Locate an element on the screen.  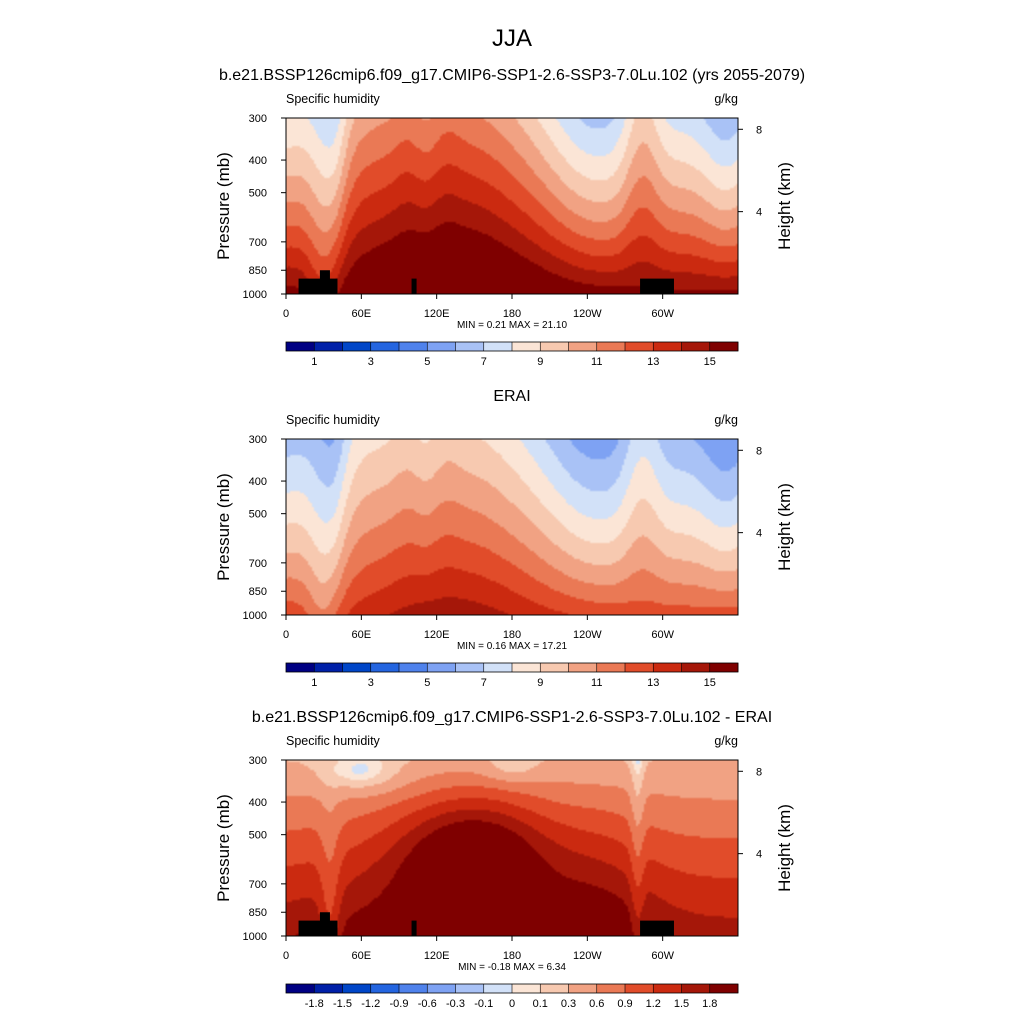
colorbar-label: -1.5 is located at coordinates (342, 1004).